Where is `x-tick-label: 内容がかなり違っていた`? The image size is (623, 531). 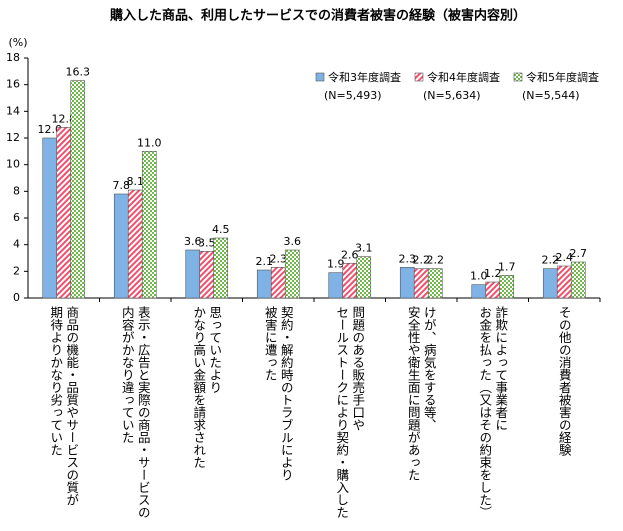 x-tick-label: 内容がかなり違っていた is located at coordinates (127, 375).